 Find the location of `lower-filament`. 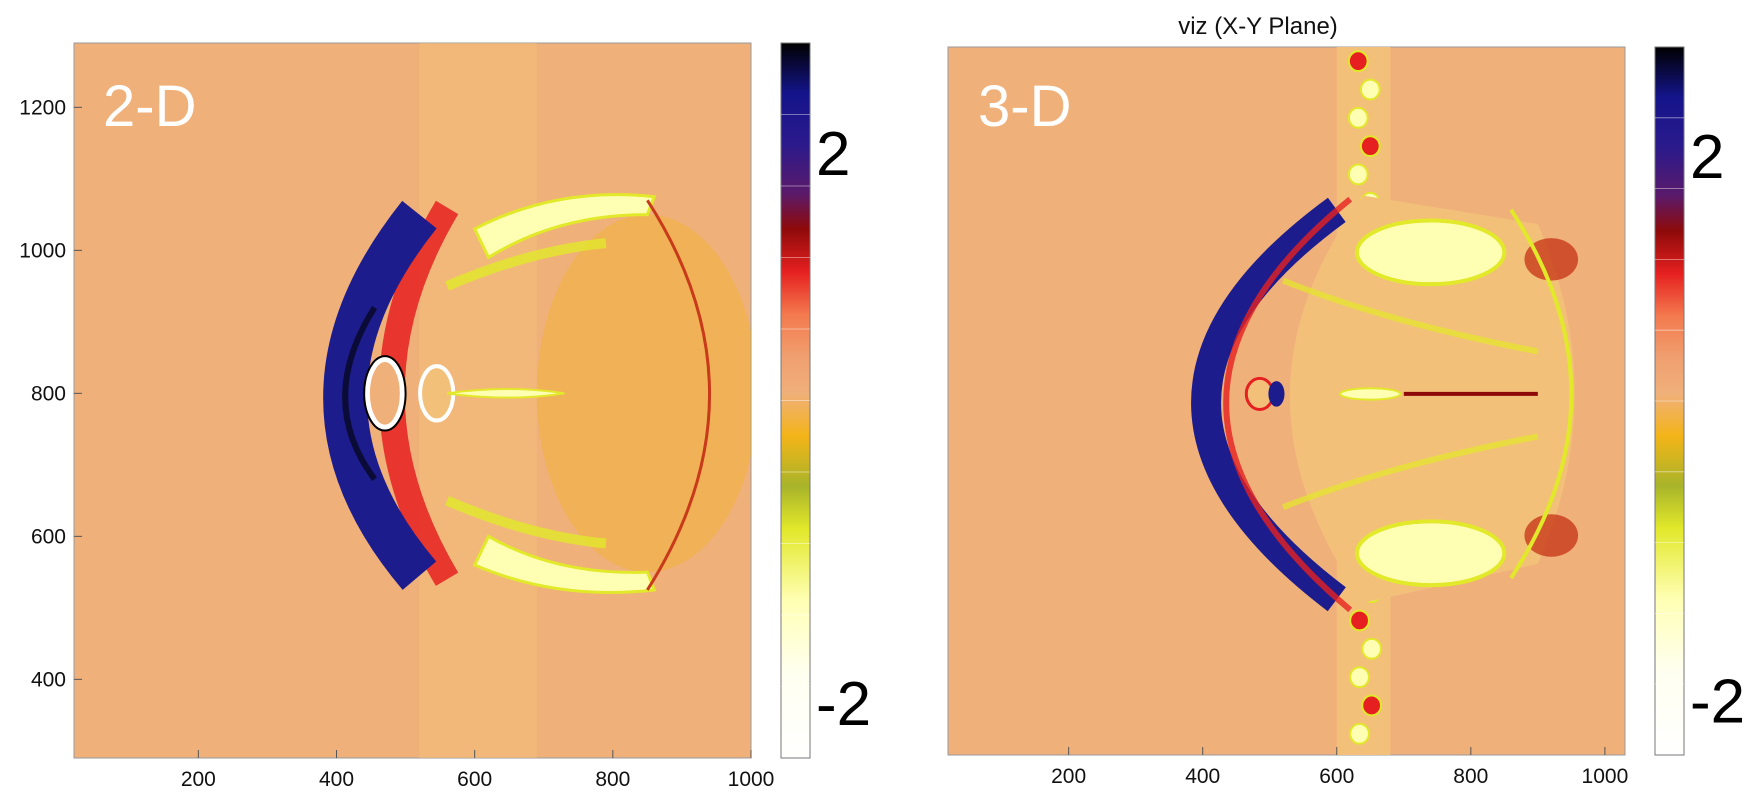

lower-filament is located at coordinates (1410, 471).